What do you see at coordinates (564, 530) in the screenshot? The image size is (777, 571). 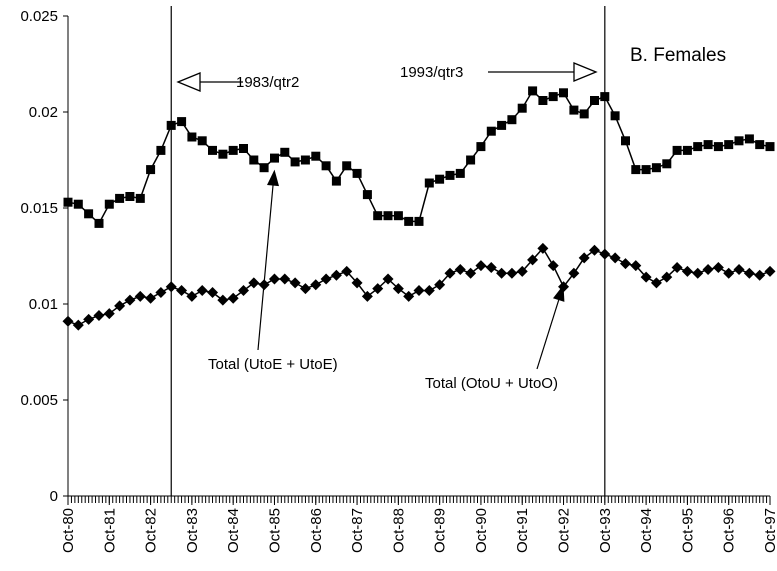 I see `x-tick-label: Oct-92` at bounding box center [564, 530].